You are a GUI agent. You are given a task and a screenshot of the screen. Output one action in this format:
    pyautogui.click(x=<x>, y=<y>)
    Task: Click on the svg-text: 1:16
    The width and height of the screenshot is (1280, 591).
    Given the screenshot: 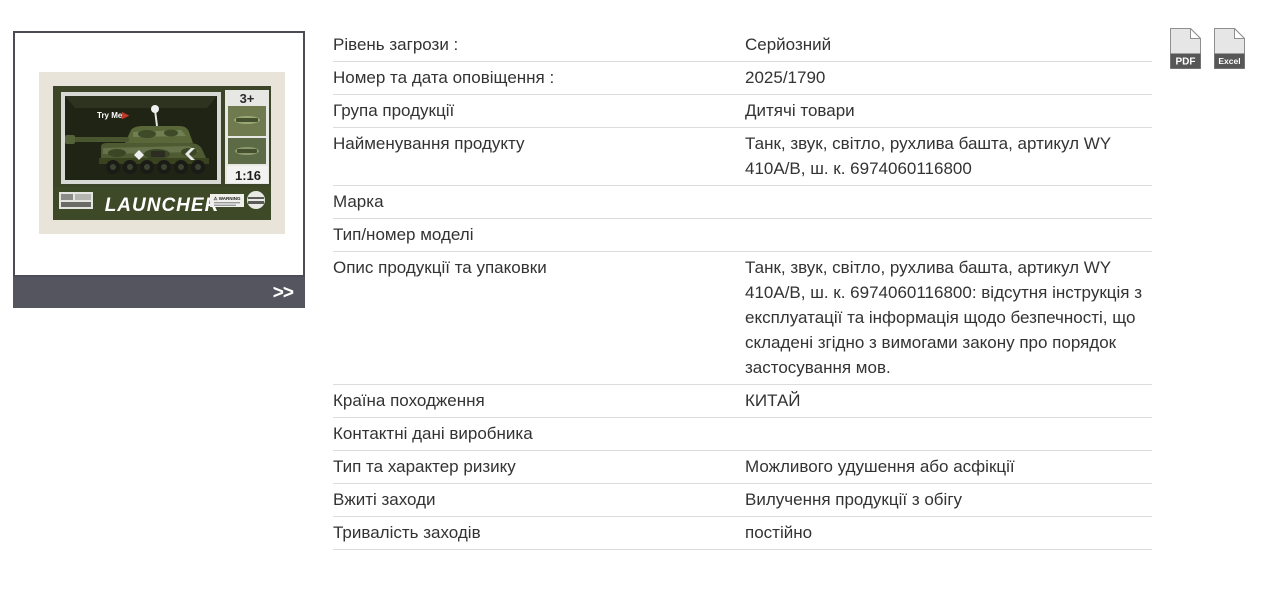 What is the action you would take?
    pyautogui.click(x=248, y=175)
    